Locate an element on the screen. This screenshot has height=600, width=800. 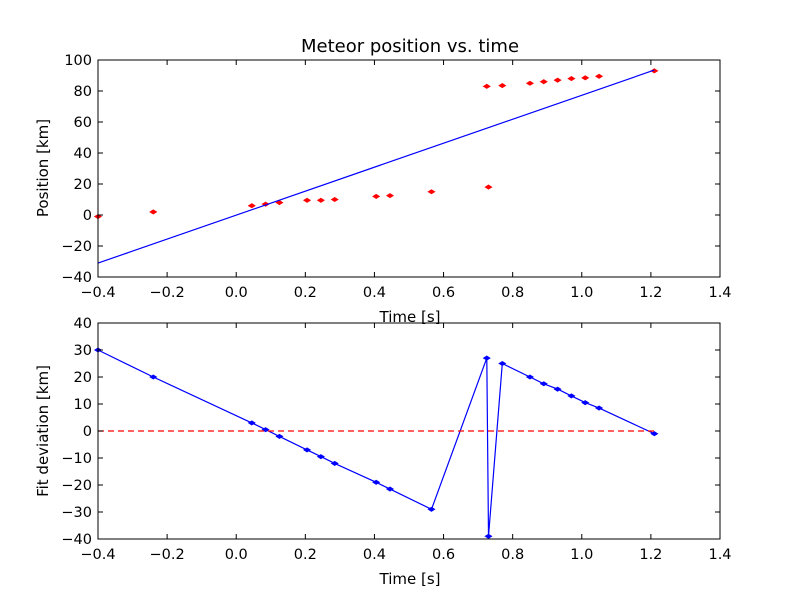
y-axis-label: Position [km] is located at coordinates (43, 168).